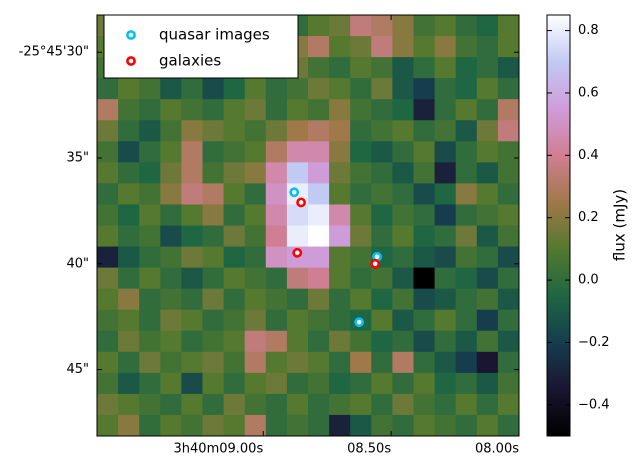 The width and height of the screenshot is (642, 456). I want to click on legend-marker, so click(131, 61).